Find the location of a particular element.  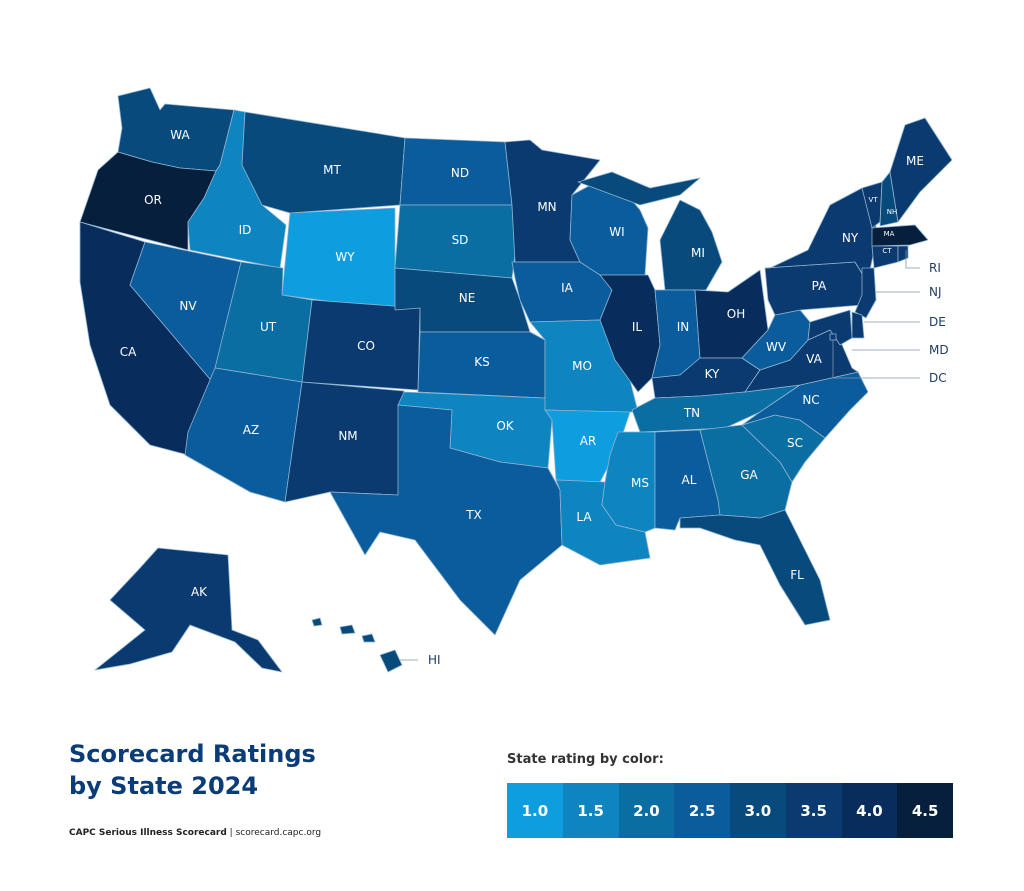

state-label-co: CO is located at coordinates (366, 346).